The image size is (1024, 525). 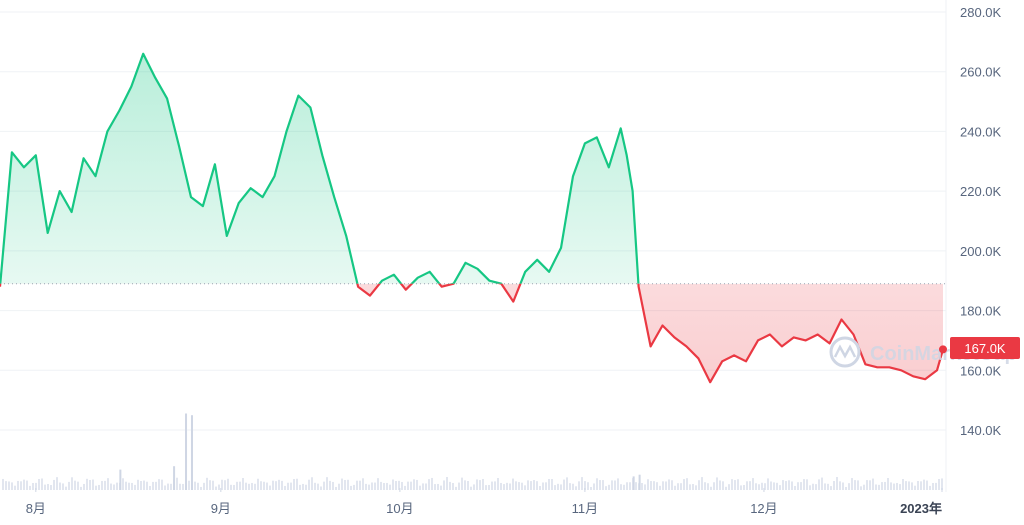 What do you see at coordinates (981, 12) in the screenshot?
I see `y-tick-label: 280.0K` at bounding box center [981, 12].